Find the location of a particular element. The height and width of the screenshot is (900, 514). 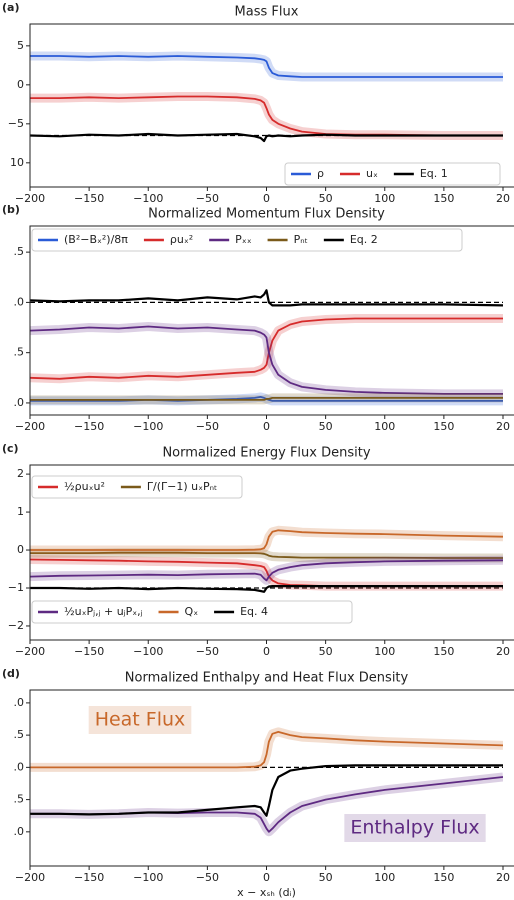

legend-label: ½uₓPⱼ,ⱼ + uⱼPₓ,ⱼ is located at coordinates (103, 611).